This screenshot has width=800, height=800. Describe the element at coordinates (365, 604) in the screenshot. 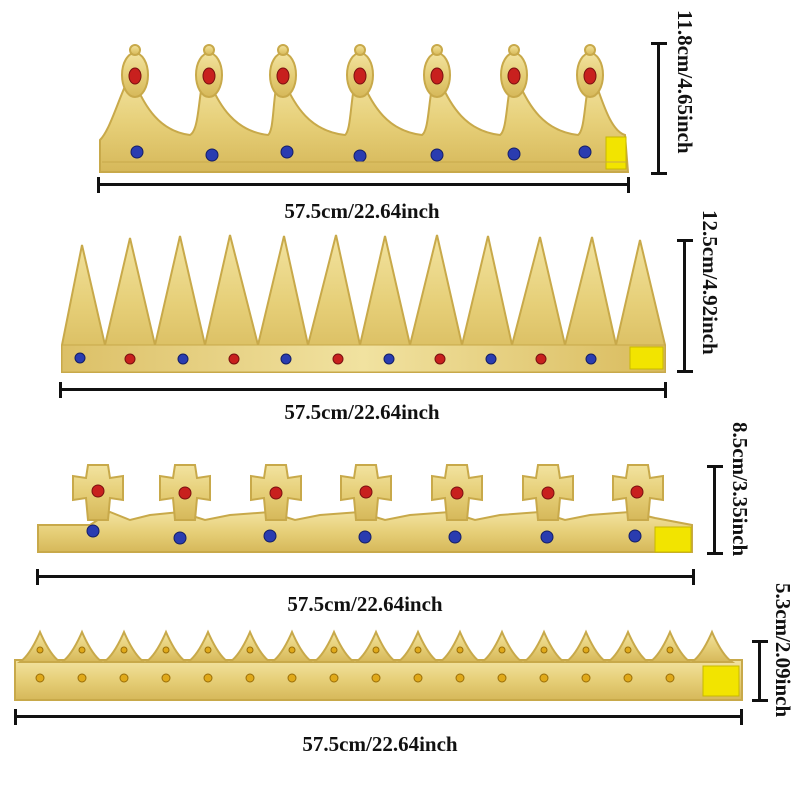

I see `crown-3-width-label: 57.5cm/22.64inch` at that location.